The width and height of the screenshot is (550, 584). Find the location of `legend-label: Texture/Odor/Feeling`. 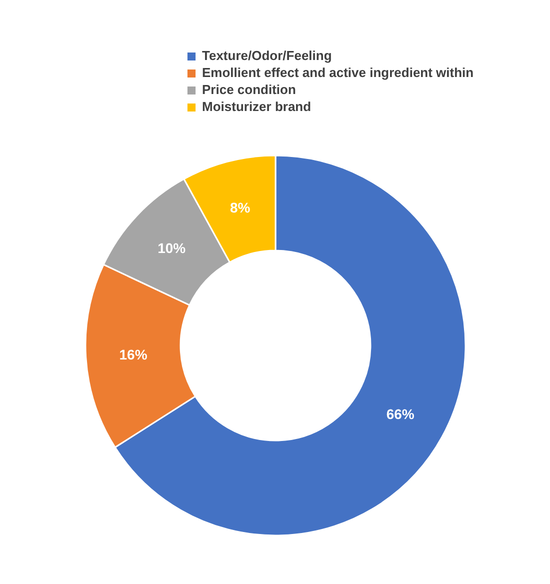

legend-label: Texture/Odor/Feeling is located at coordinates (267, 55).